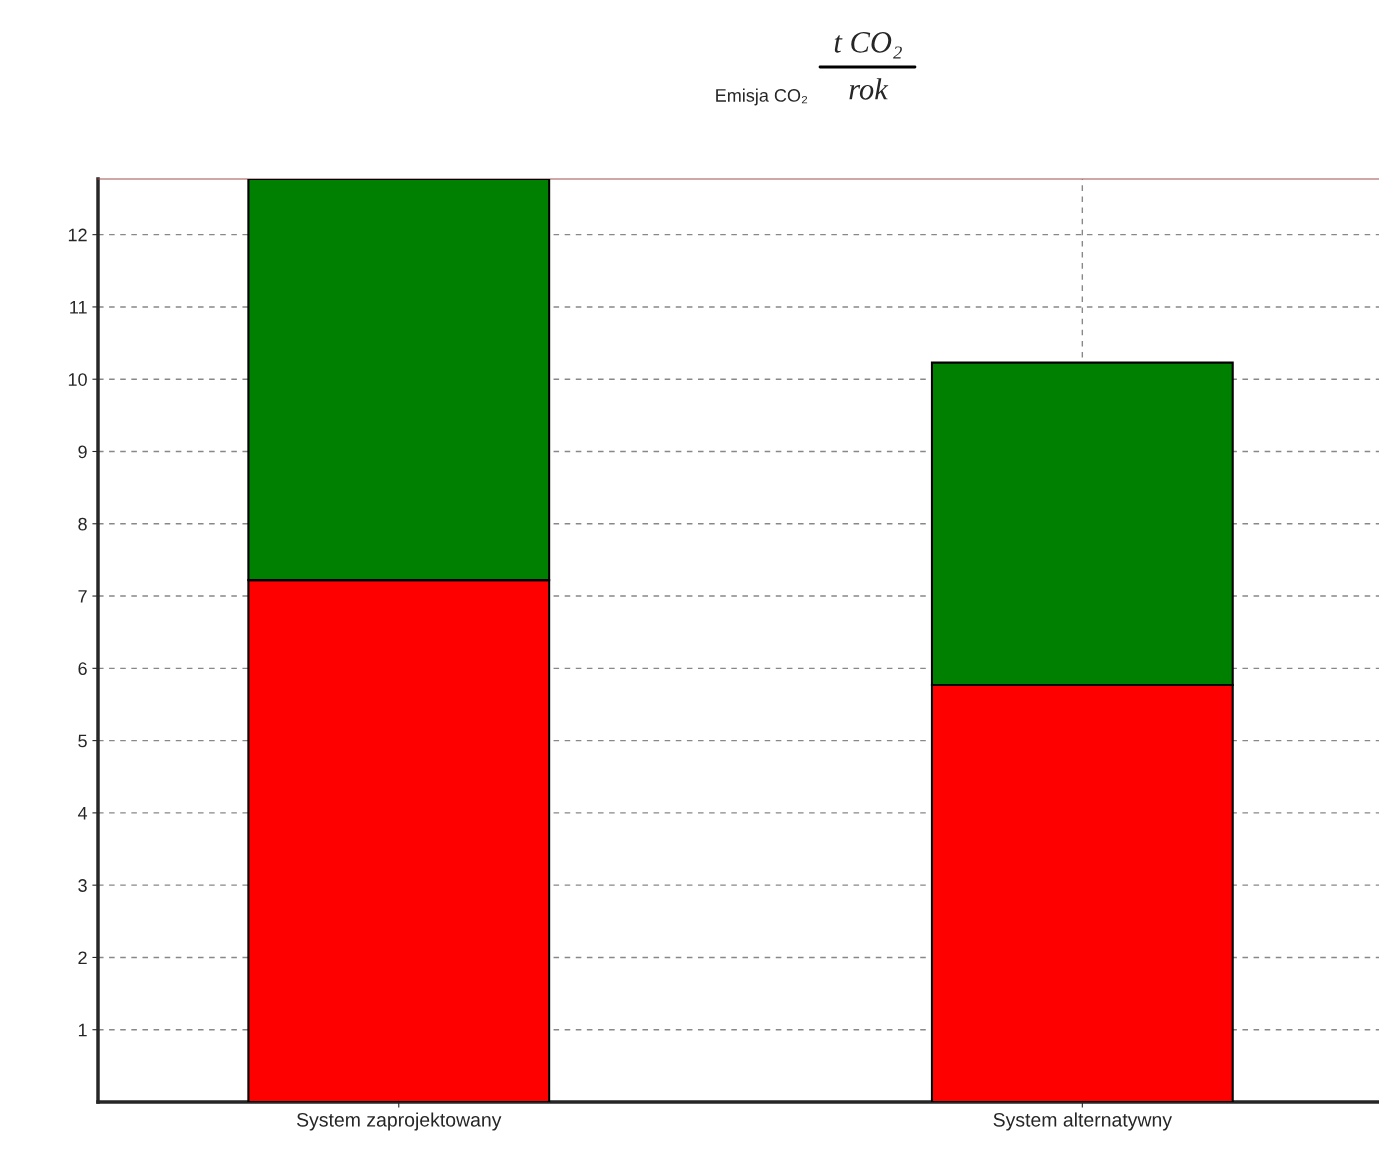  I want to click on x-tick-label: System alternatywny, so click(1082, 1121).